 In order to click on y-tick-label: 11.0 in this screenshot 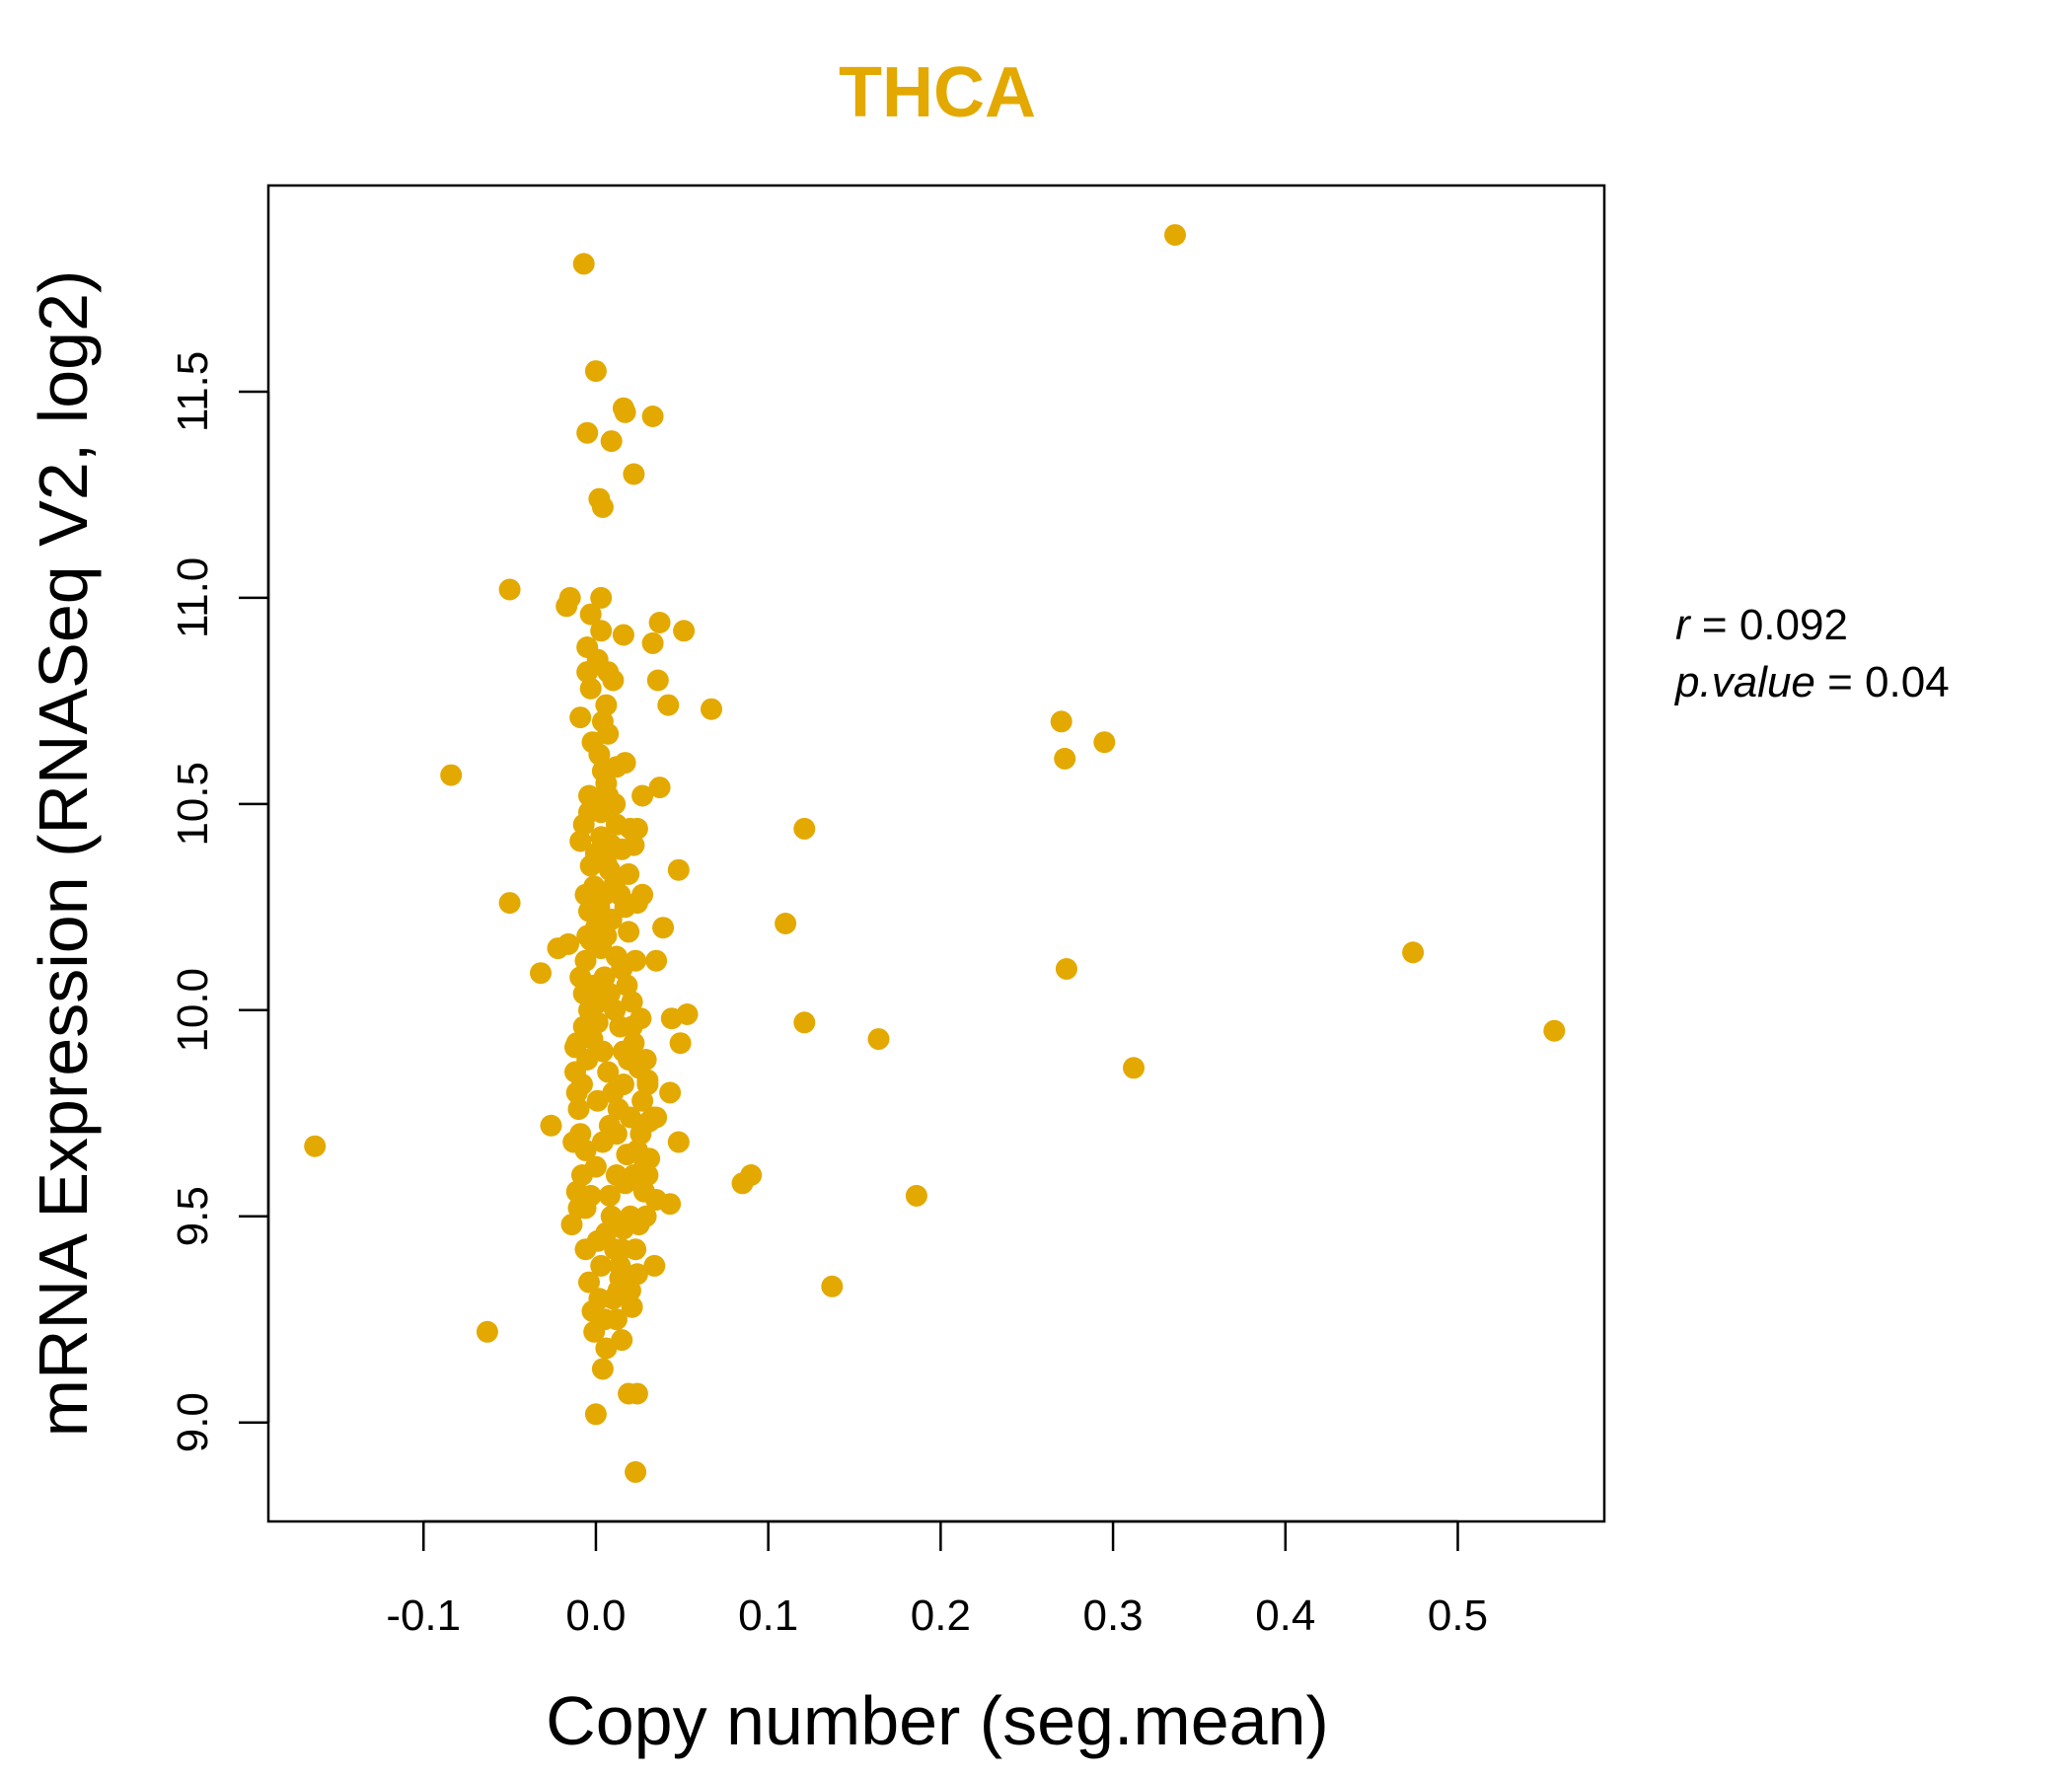, I will do `click(193, 598)`.